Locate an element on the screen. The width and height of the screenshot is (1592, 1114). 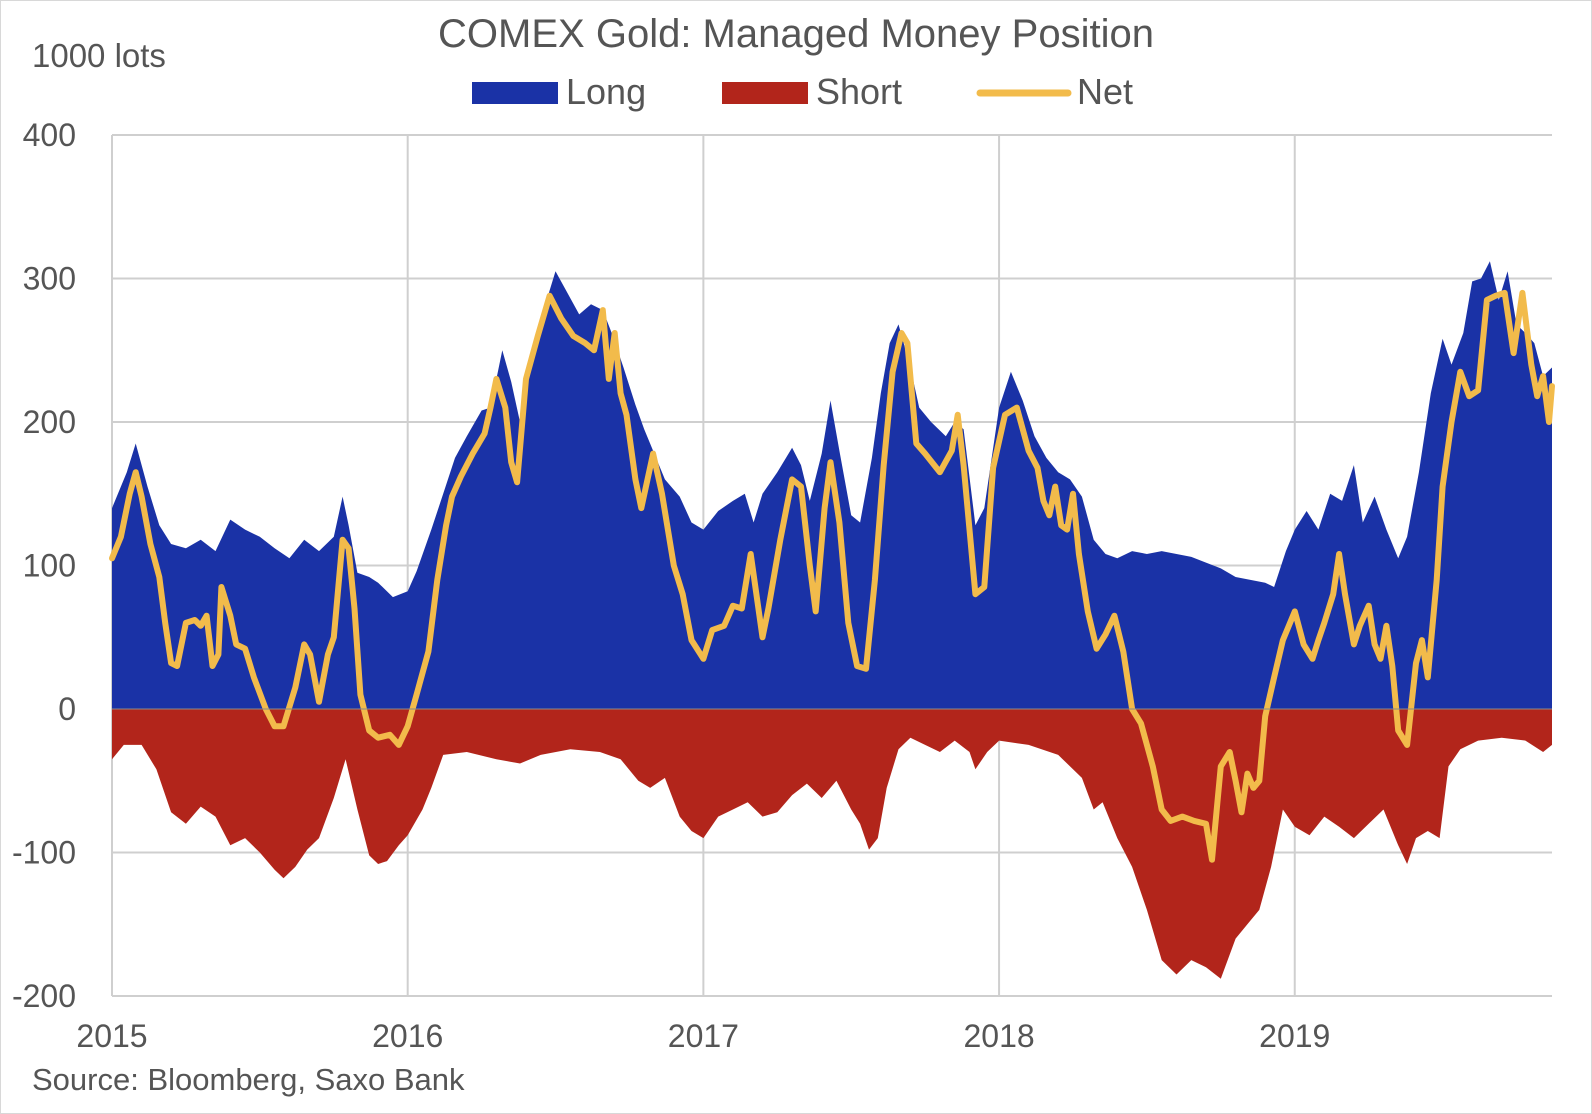
y-tick-label: 0 is located at coordinates (67, 709).